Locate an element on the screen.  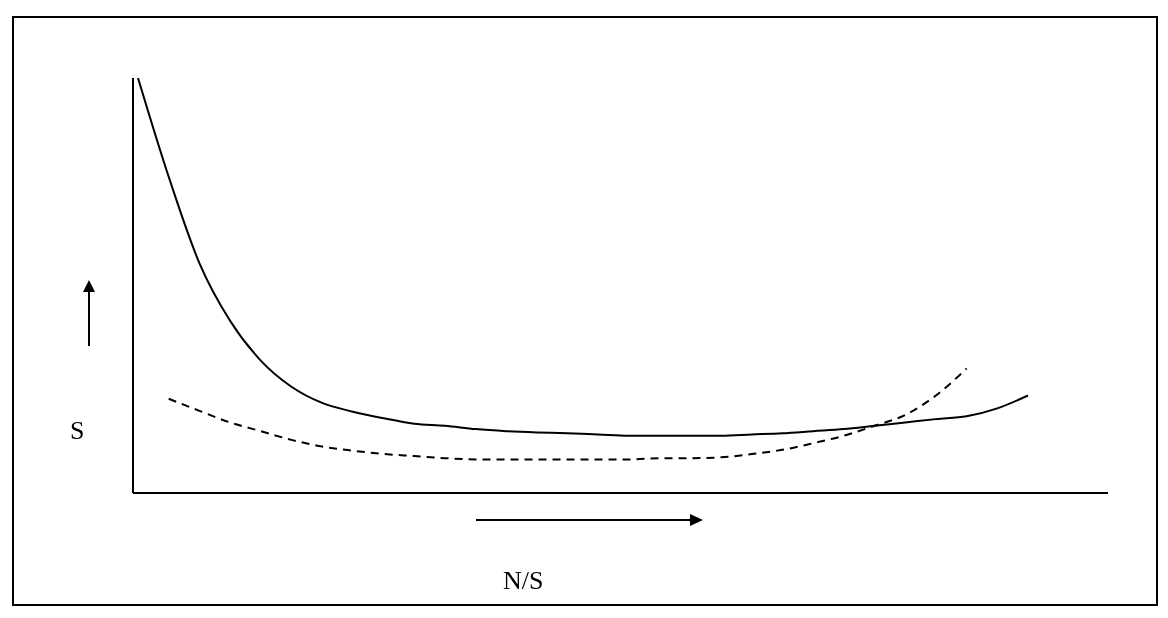
x-axis-title: N/S is located at coordinates (523, 581).